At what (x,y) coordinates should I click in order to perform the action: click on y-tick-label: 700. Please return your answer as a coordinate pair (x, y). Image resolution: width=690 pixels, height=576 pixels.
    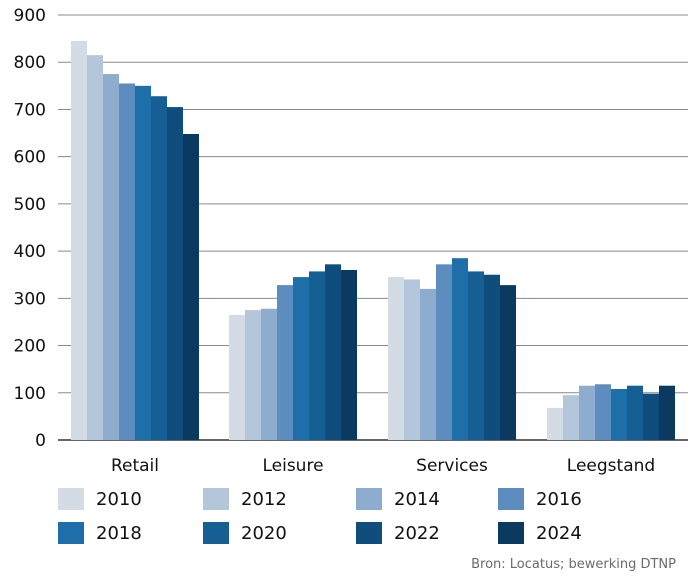
    Looking at the image, I should click on (30, 110).